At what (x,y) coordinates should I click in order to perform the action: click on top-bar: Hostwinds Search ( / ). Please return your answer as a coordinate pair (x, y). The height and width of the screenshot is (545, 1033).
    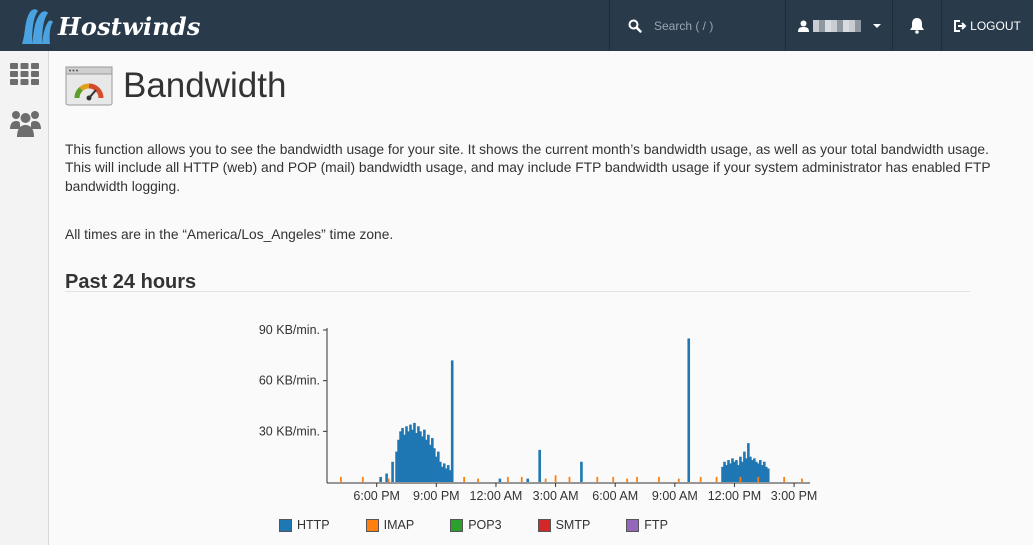
    Looking at the image, I should click on (516, 25).